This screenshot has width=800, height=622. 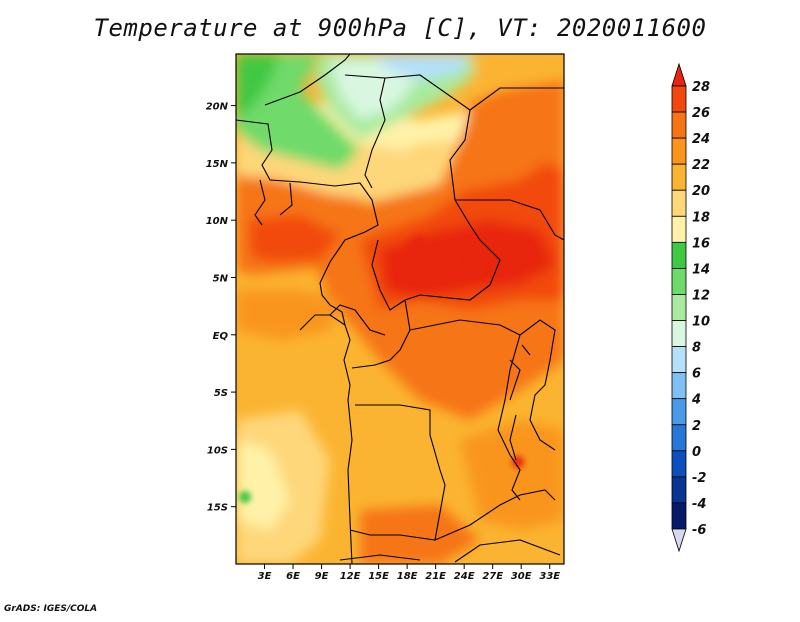 I want to click on x-tick-label: 18E, so click(x=407, y=576).